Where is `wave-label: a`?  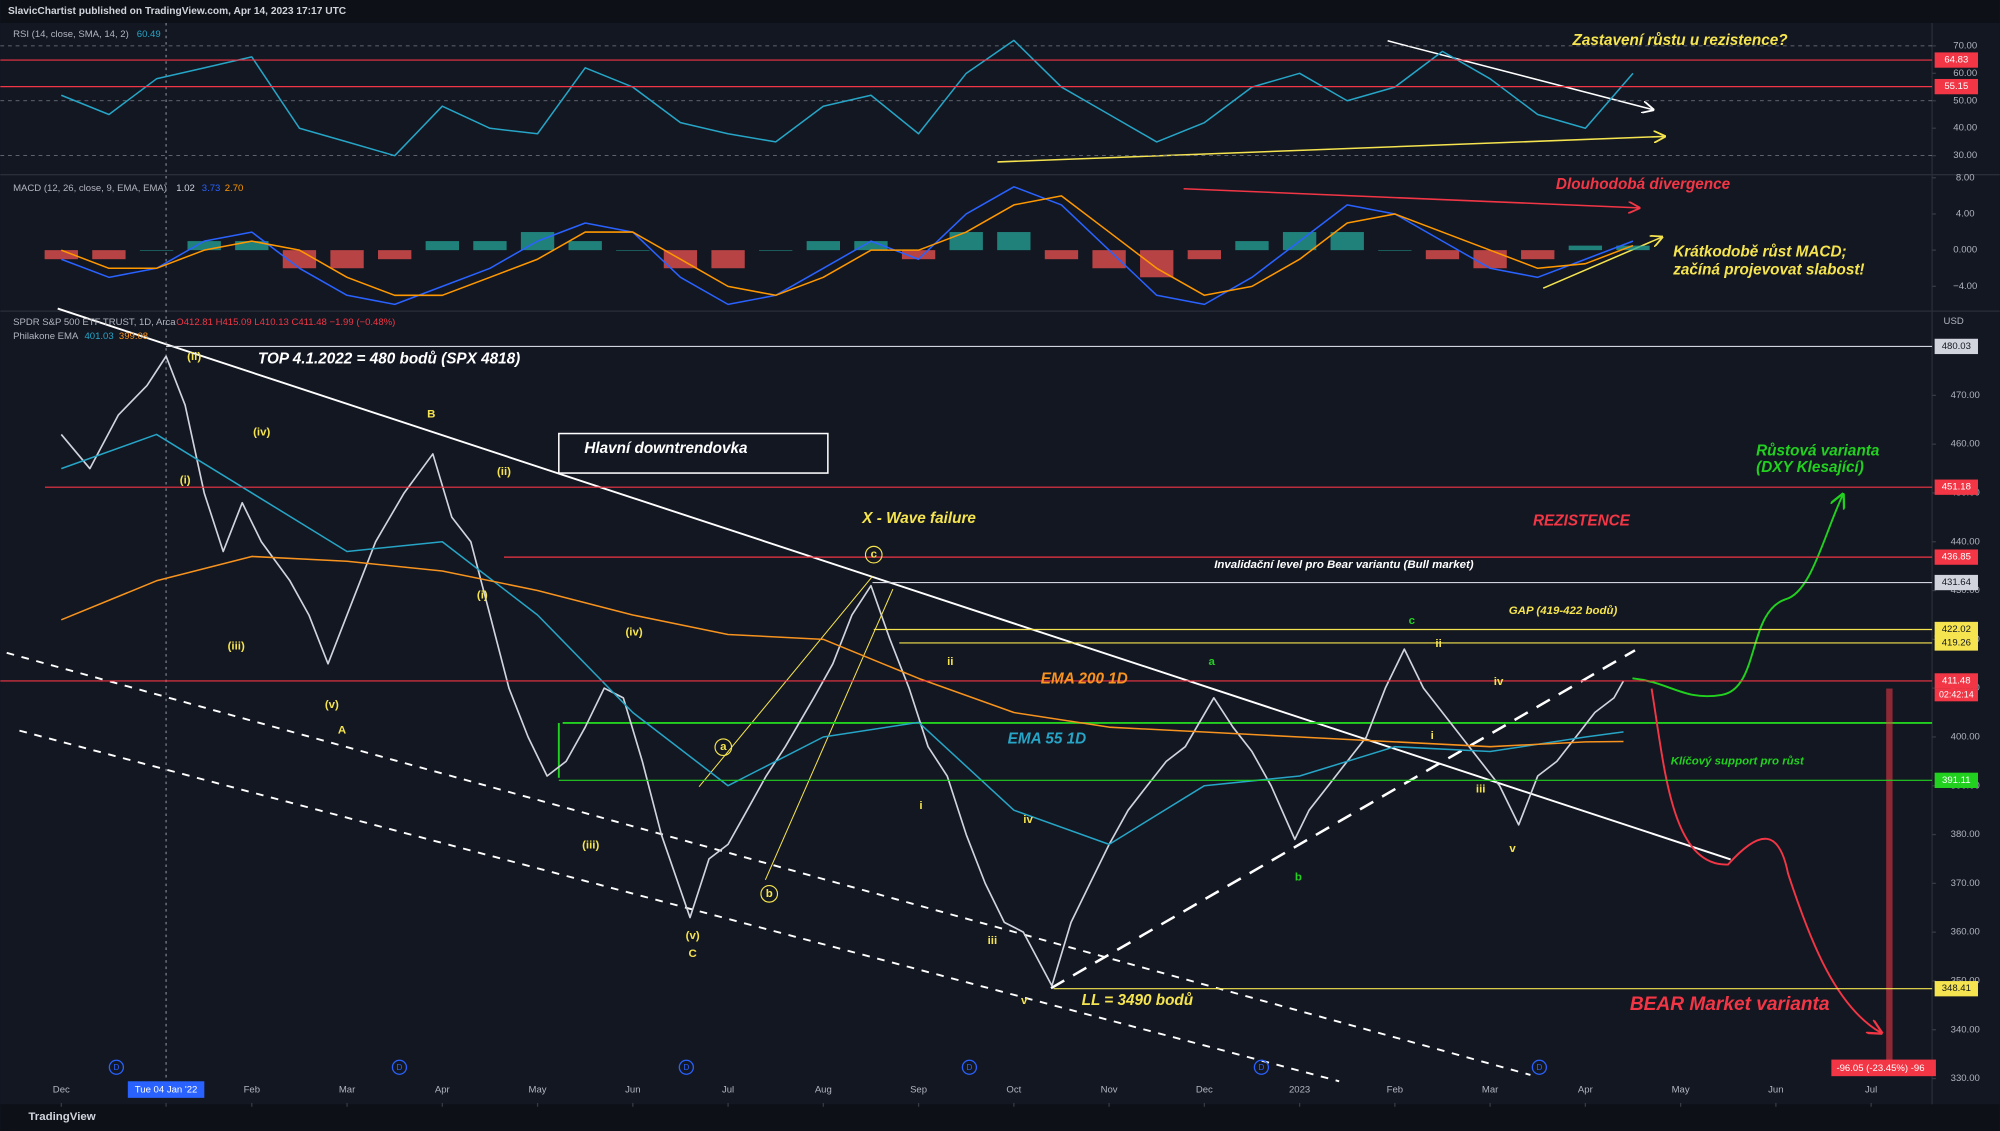
wave-label: a is located at coordinates (723, 747).